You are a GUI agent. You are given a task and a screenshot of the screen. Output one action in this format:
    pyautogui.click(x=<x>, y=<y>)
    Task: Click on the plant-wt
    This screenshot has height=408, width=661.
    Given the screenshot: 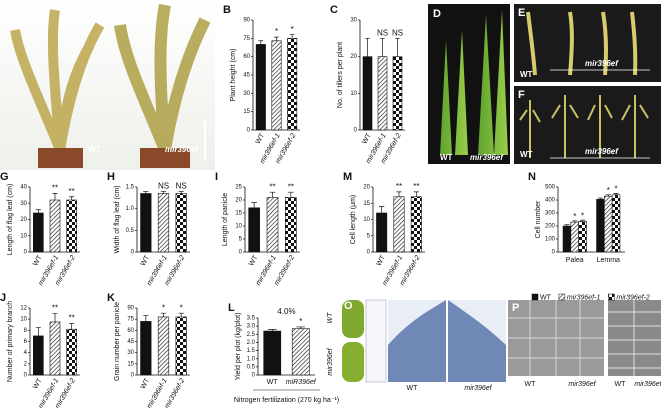 What is the action you would take?
    pyautogui.click(x=57, y=80)
    